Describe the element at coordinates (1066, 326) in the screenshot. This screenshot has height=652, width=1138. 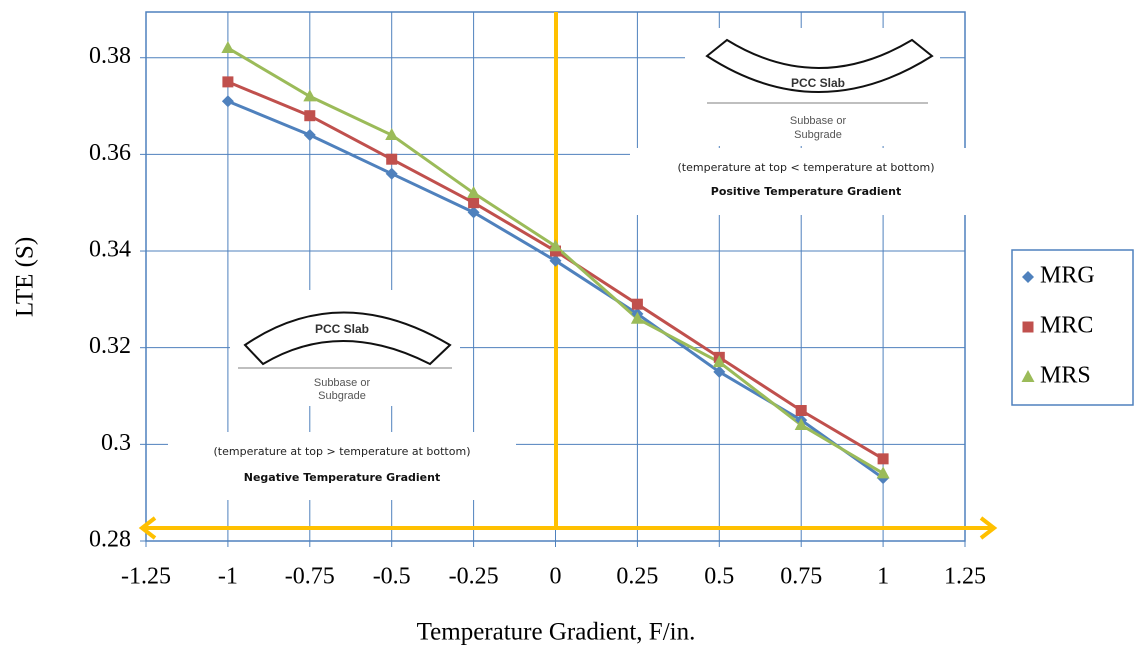
I see `legend-label: MRC` at that location.